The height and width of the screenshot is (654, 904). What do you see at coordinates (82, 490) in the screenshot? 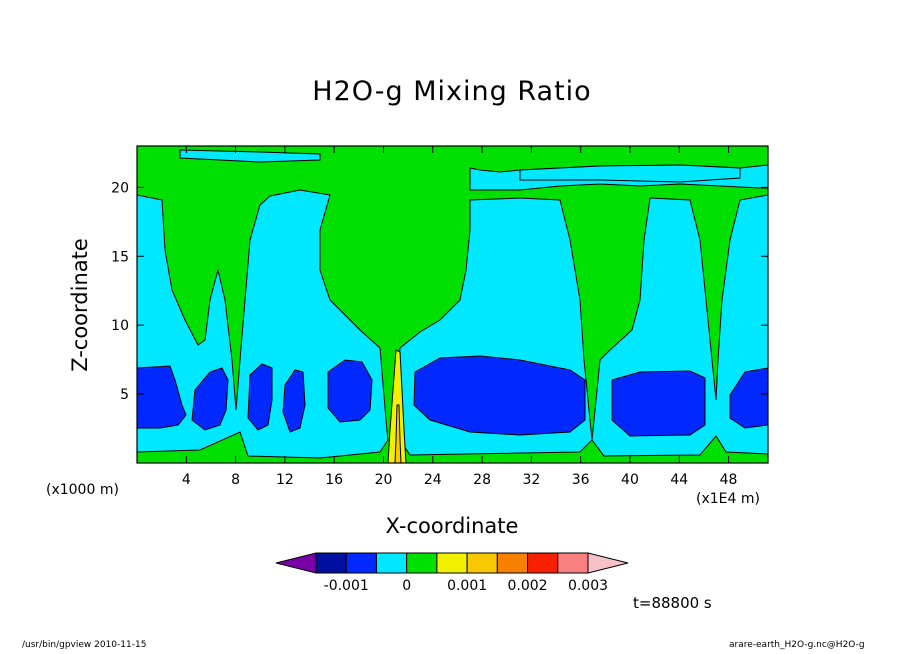
I see `x-unit-label: (x1000 m)` at bounding box center [82, 490].